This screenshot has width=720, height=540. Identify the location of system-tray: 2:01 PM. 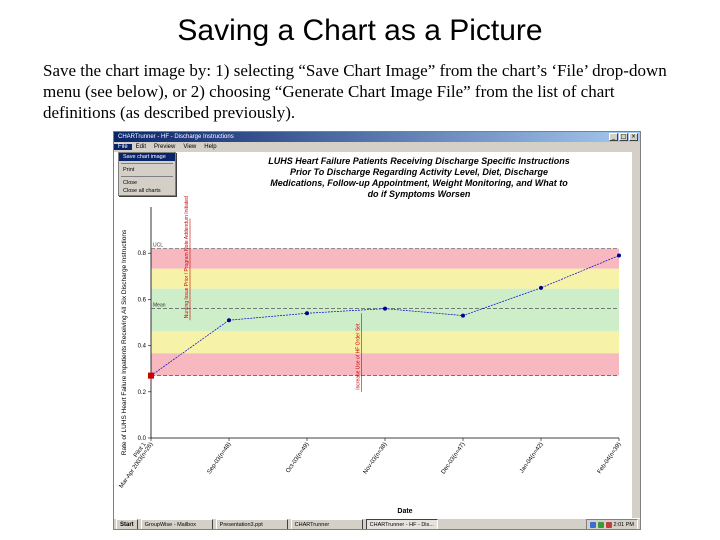
(611, 524).